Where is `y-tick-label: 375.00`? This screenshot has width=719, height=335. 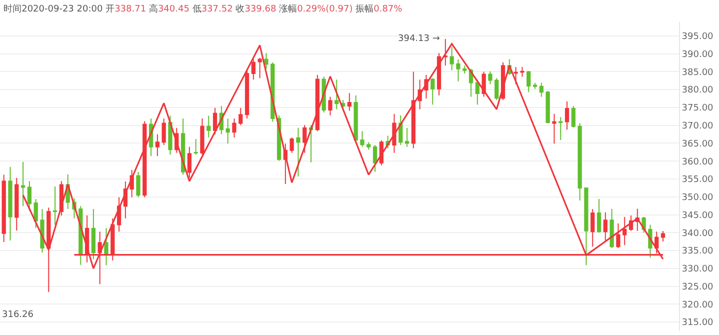
y-tick-label: 375.00 is located at coordinates (698, 109).